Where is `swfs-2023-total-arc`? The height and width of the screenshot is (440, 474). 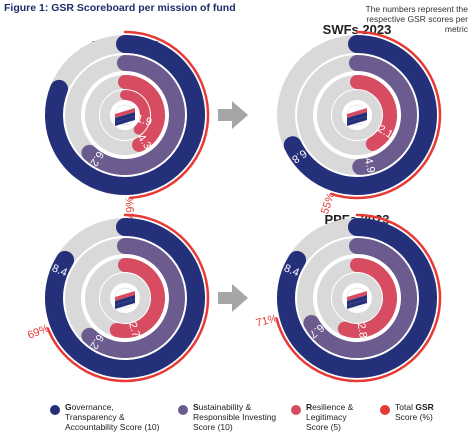
swfs-2023-total-arc is located at coordinates (386, 115).